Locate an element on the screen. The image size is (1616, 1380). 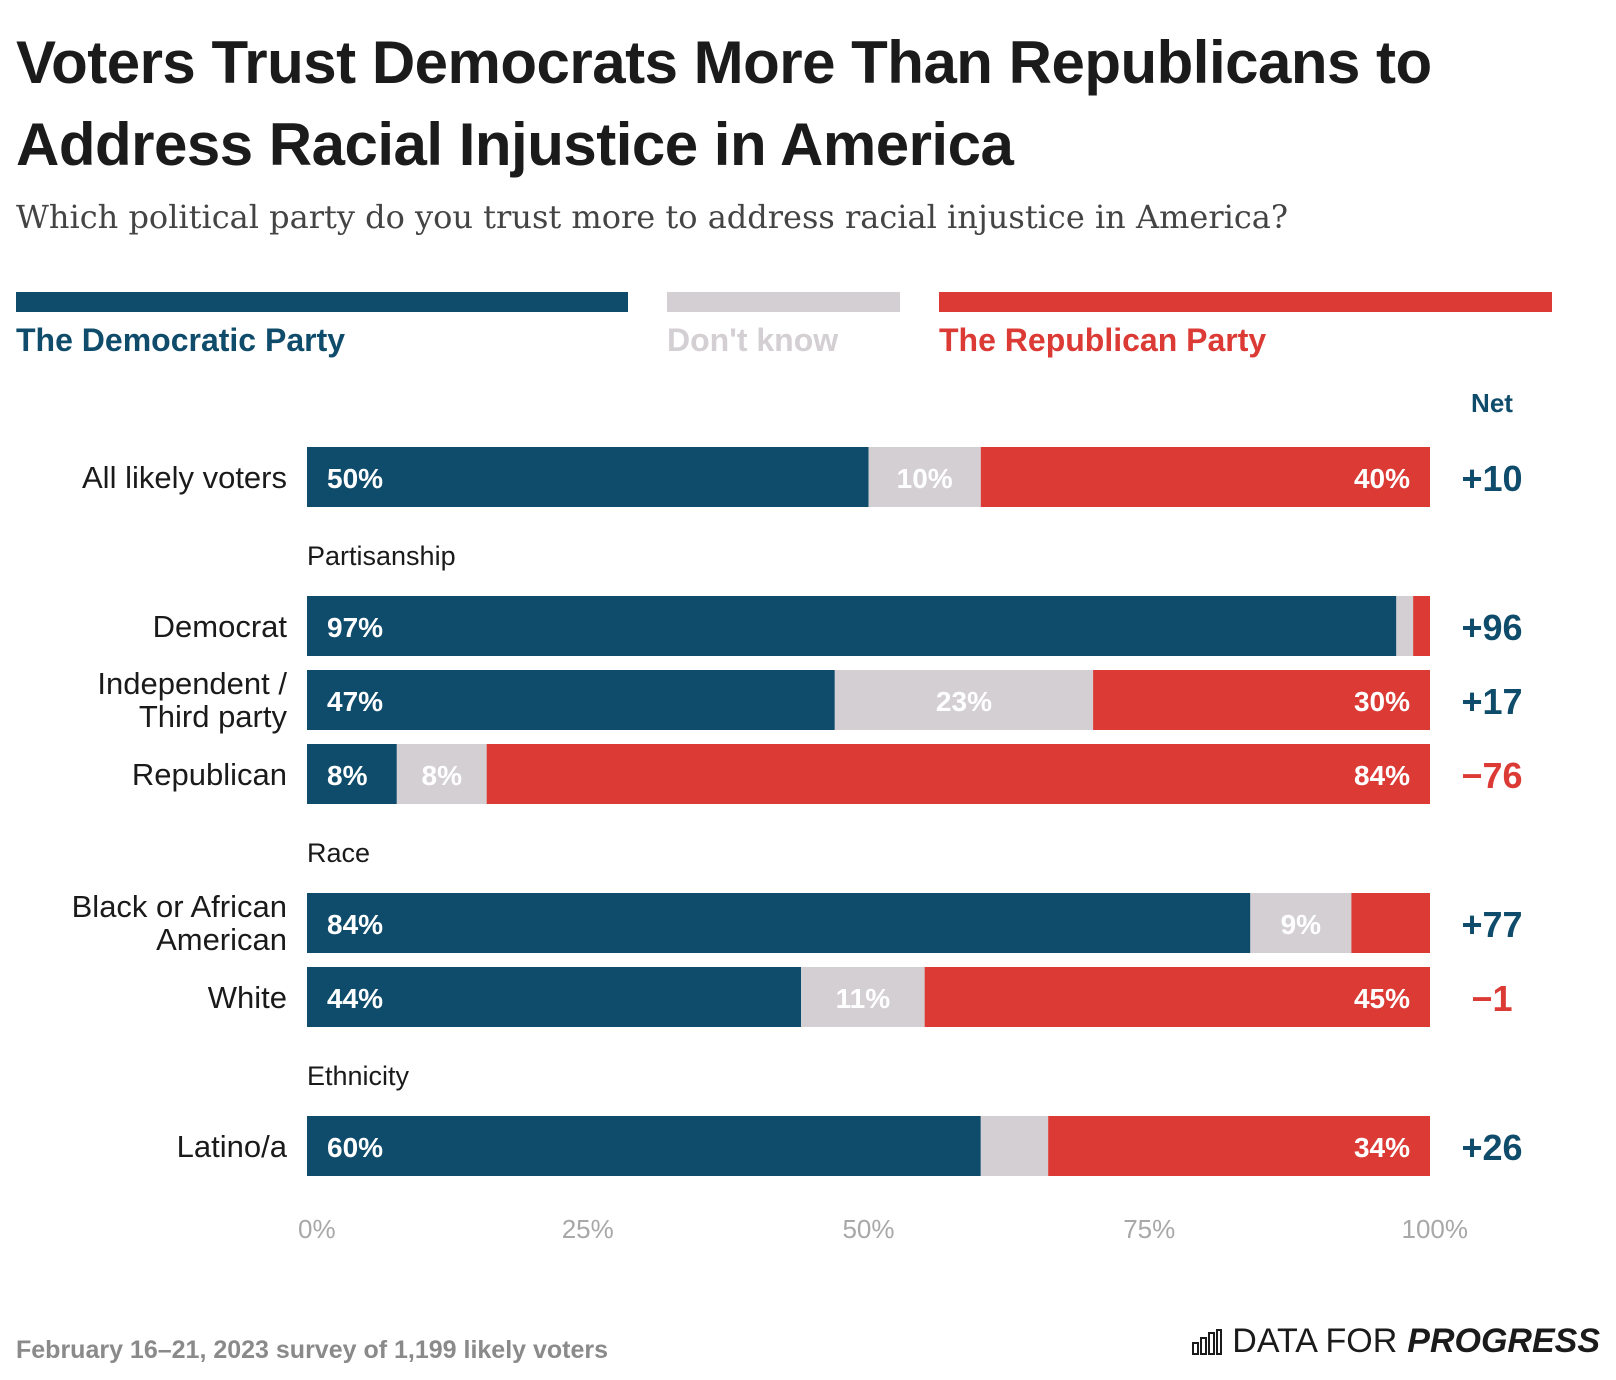
net-value: −1 is located at coordinates (1491, 998).